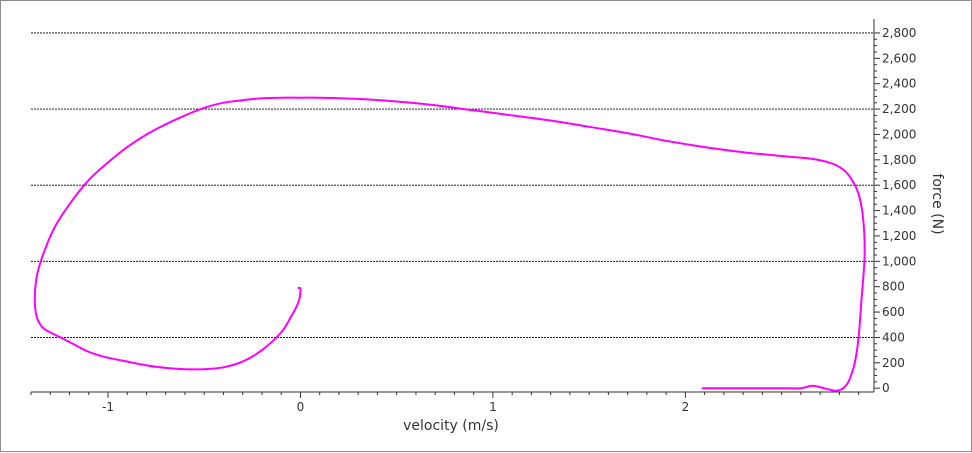 The width and height of the screenshot is (972, 453). I want to click on x-axis-title: velocity (m/s), so click(451, 426).